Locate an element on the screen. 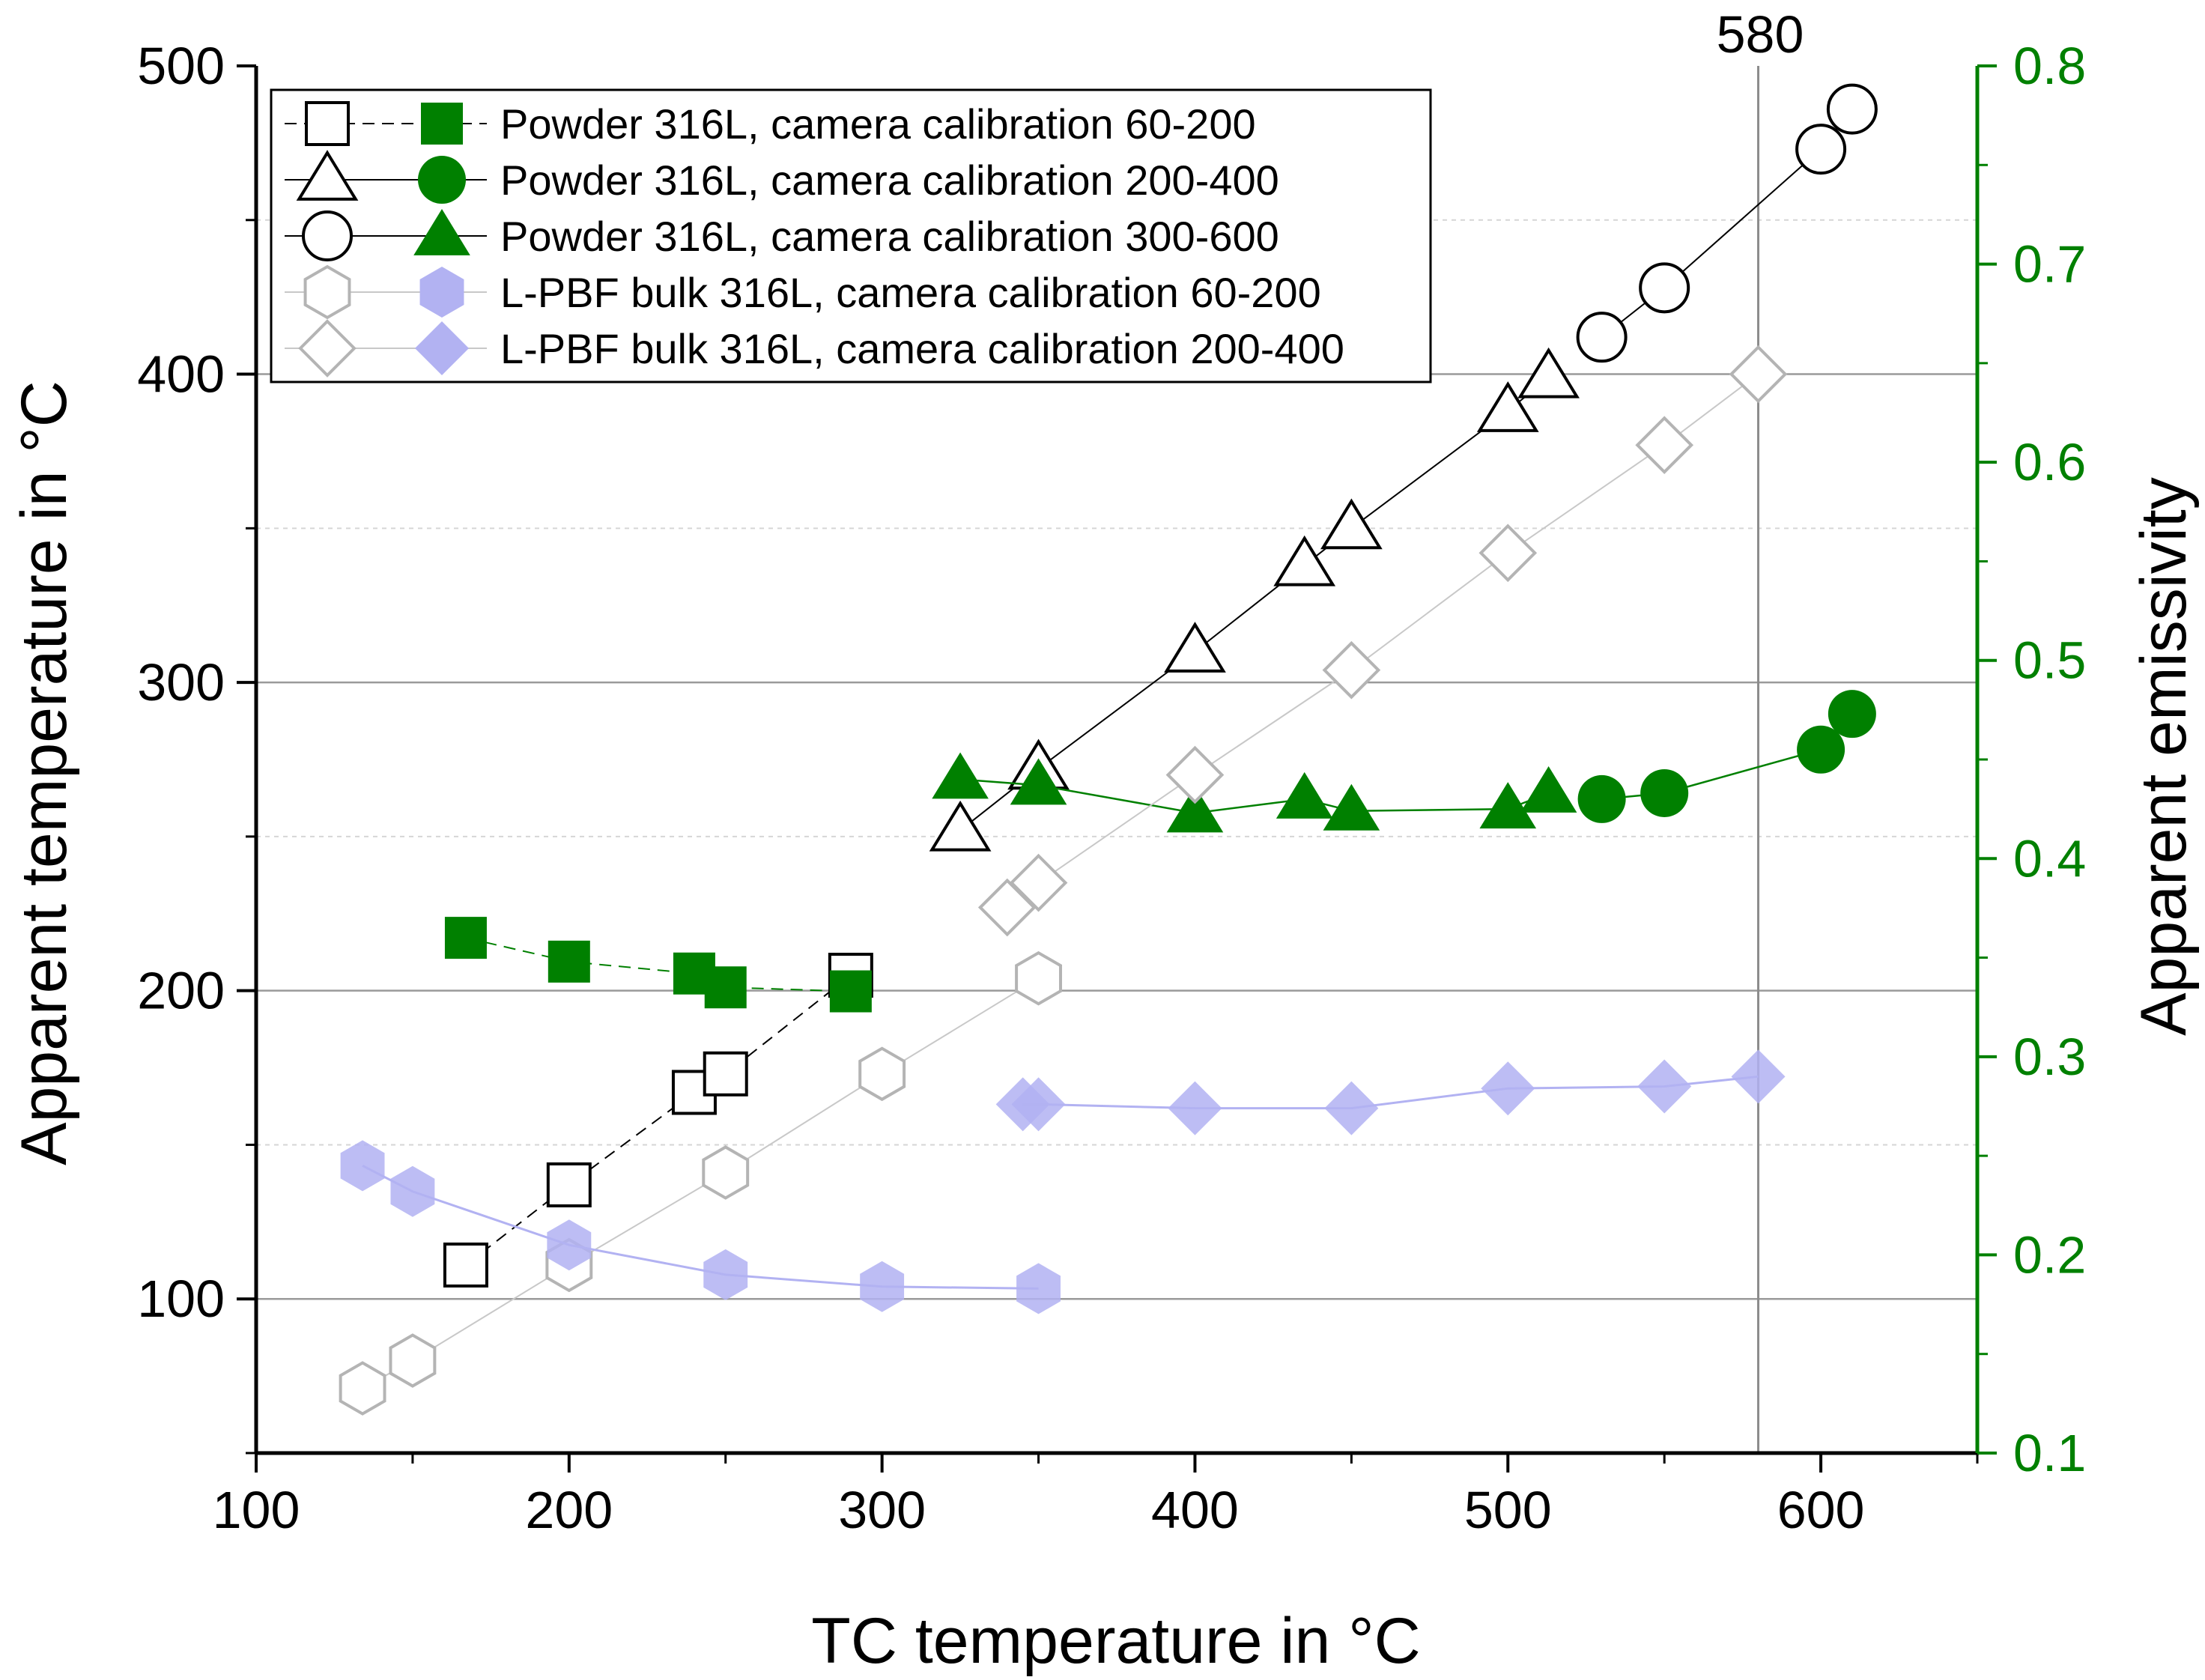  right-tick-label: 0.7 is located at coordinates (2049, 264).